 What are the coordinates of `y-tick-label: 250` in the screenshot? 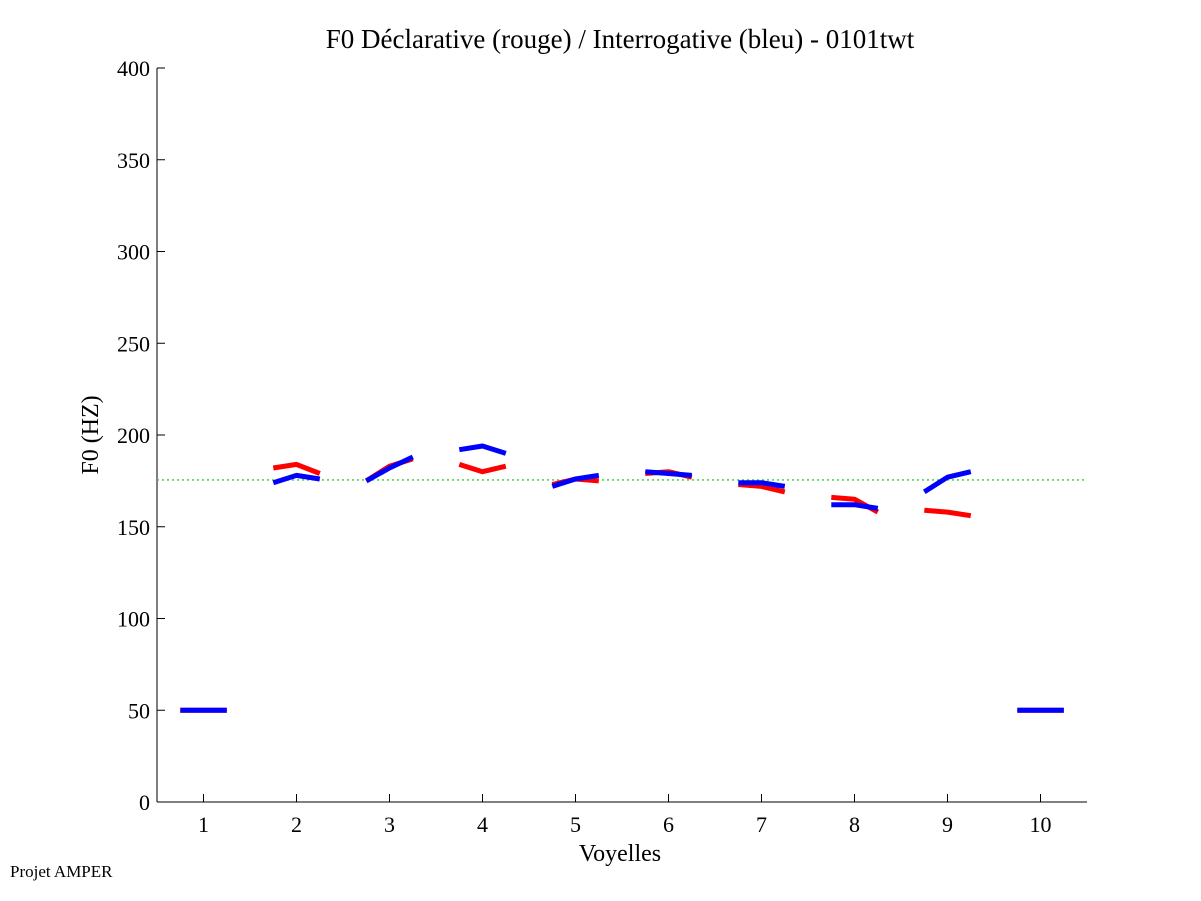 It's located at (133, 343).